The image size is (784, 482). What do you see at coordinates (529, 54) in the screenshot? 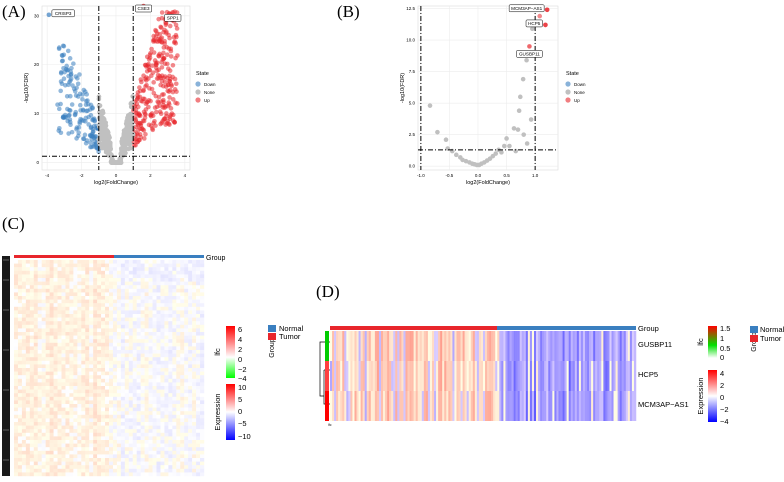
I see `gene-label: GUSBP11` at bounding box center [529, 54].